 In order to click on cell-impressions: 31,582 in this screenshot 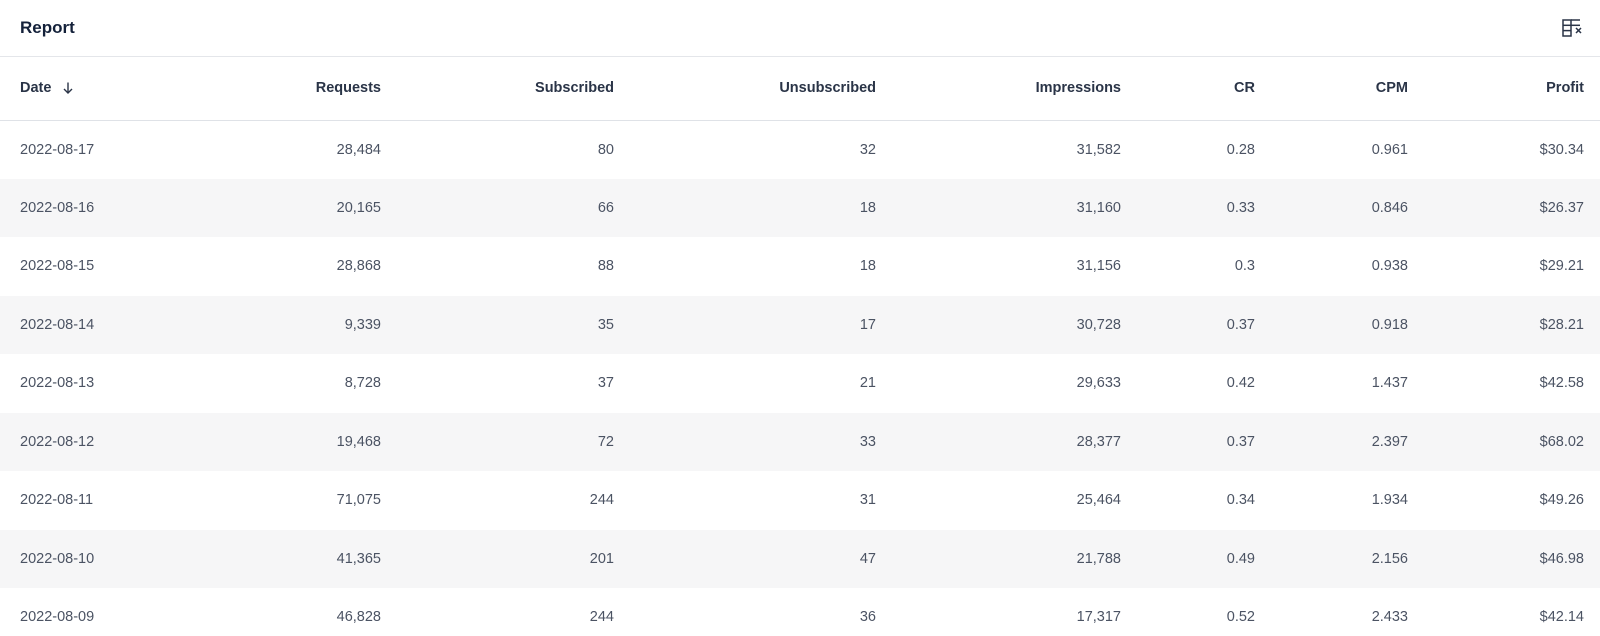, I will do `click(1098, 149)`.